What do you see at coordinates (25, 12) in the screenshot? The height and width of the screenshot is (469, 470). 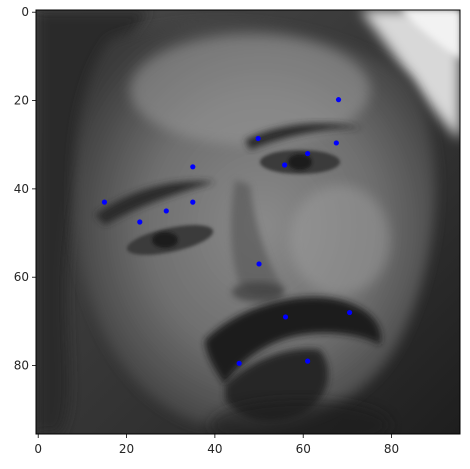 I see `y-tick-label-0: 0` at bounding box center [25, 12].